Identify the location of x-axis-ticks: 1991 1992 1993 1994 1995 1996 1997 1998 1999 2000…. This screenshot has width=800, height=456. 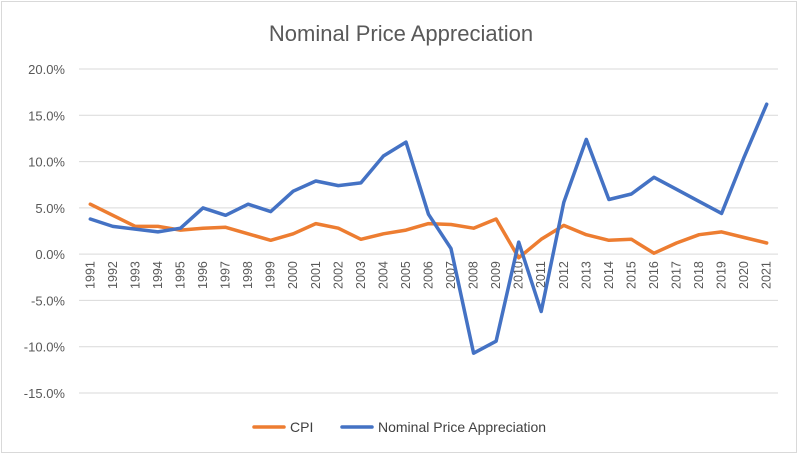
(428, 275).